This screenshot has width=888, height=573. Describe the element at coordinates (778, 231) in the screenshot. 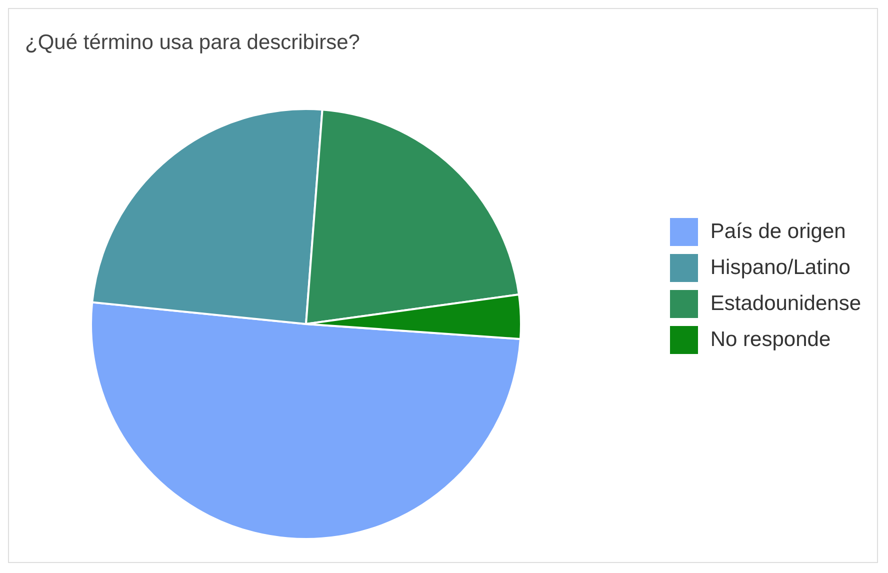

I see `legend-label: País de origen` at that location.